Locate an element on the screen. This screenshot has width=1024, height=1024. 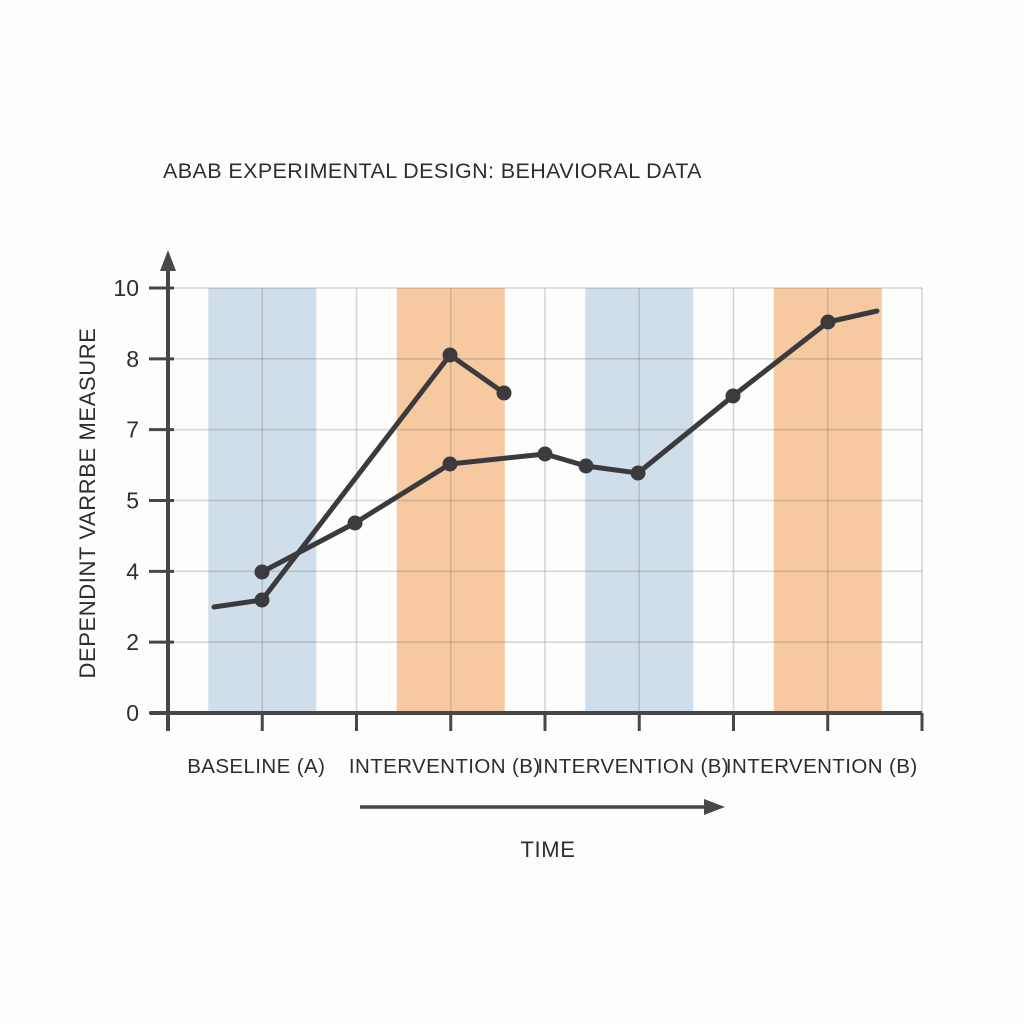
y-tick-label-4: 4 is located at coordinates (132, 571).